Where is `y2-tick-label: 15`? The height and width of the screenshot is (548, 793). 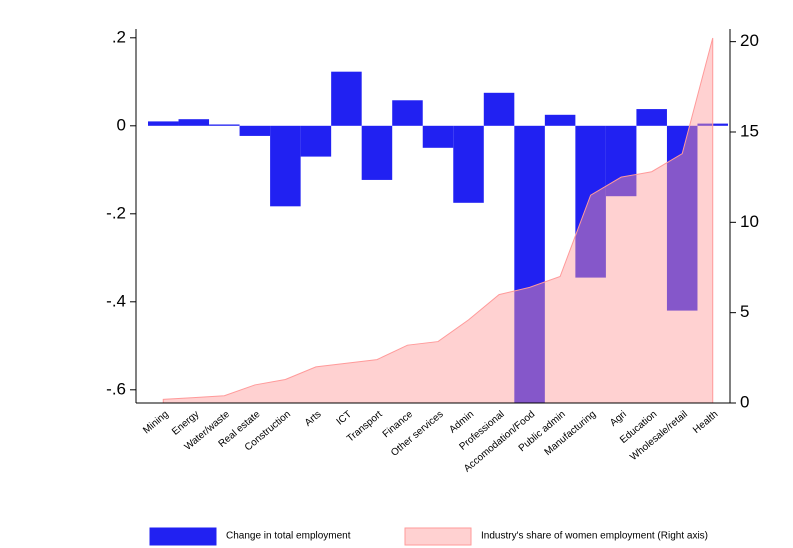 y2-tick-label: 15 is located at coordinates (749, 130).